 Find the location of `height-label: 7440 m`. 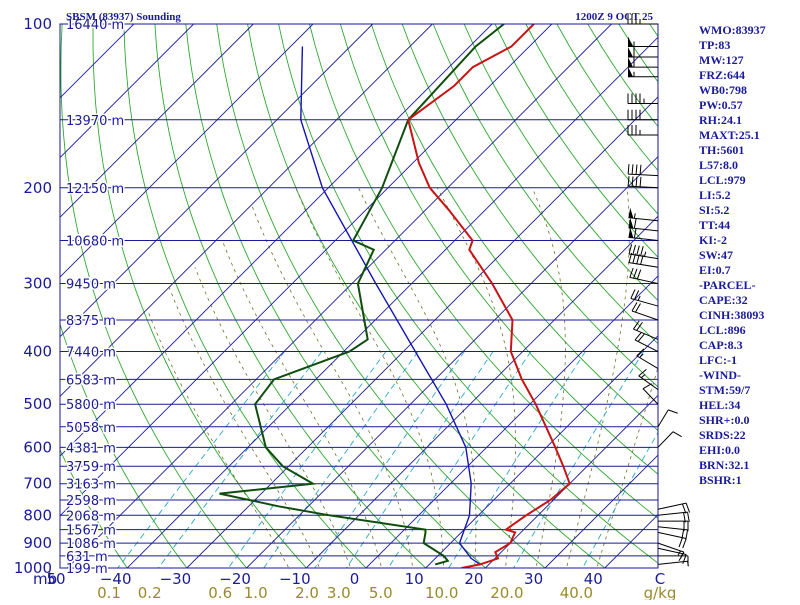

height-label: 7440 m is located at coordinates (91, 353).